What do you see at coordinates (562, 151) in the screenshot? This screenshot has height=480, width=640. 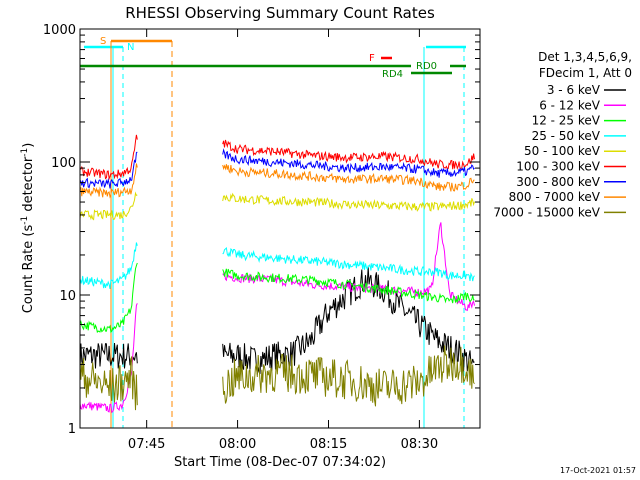 I see `legend-entry-label: 50 - 100 keV` at bounding box center [562, 151].